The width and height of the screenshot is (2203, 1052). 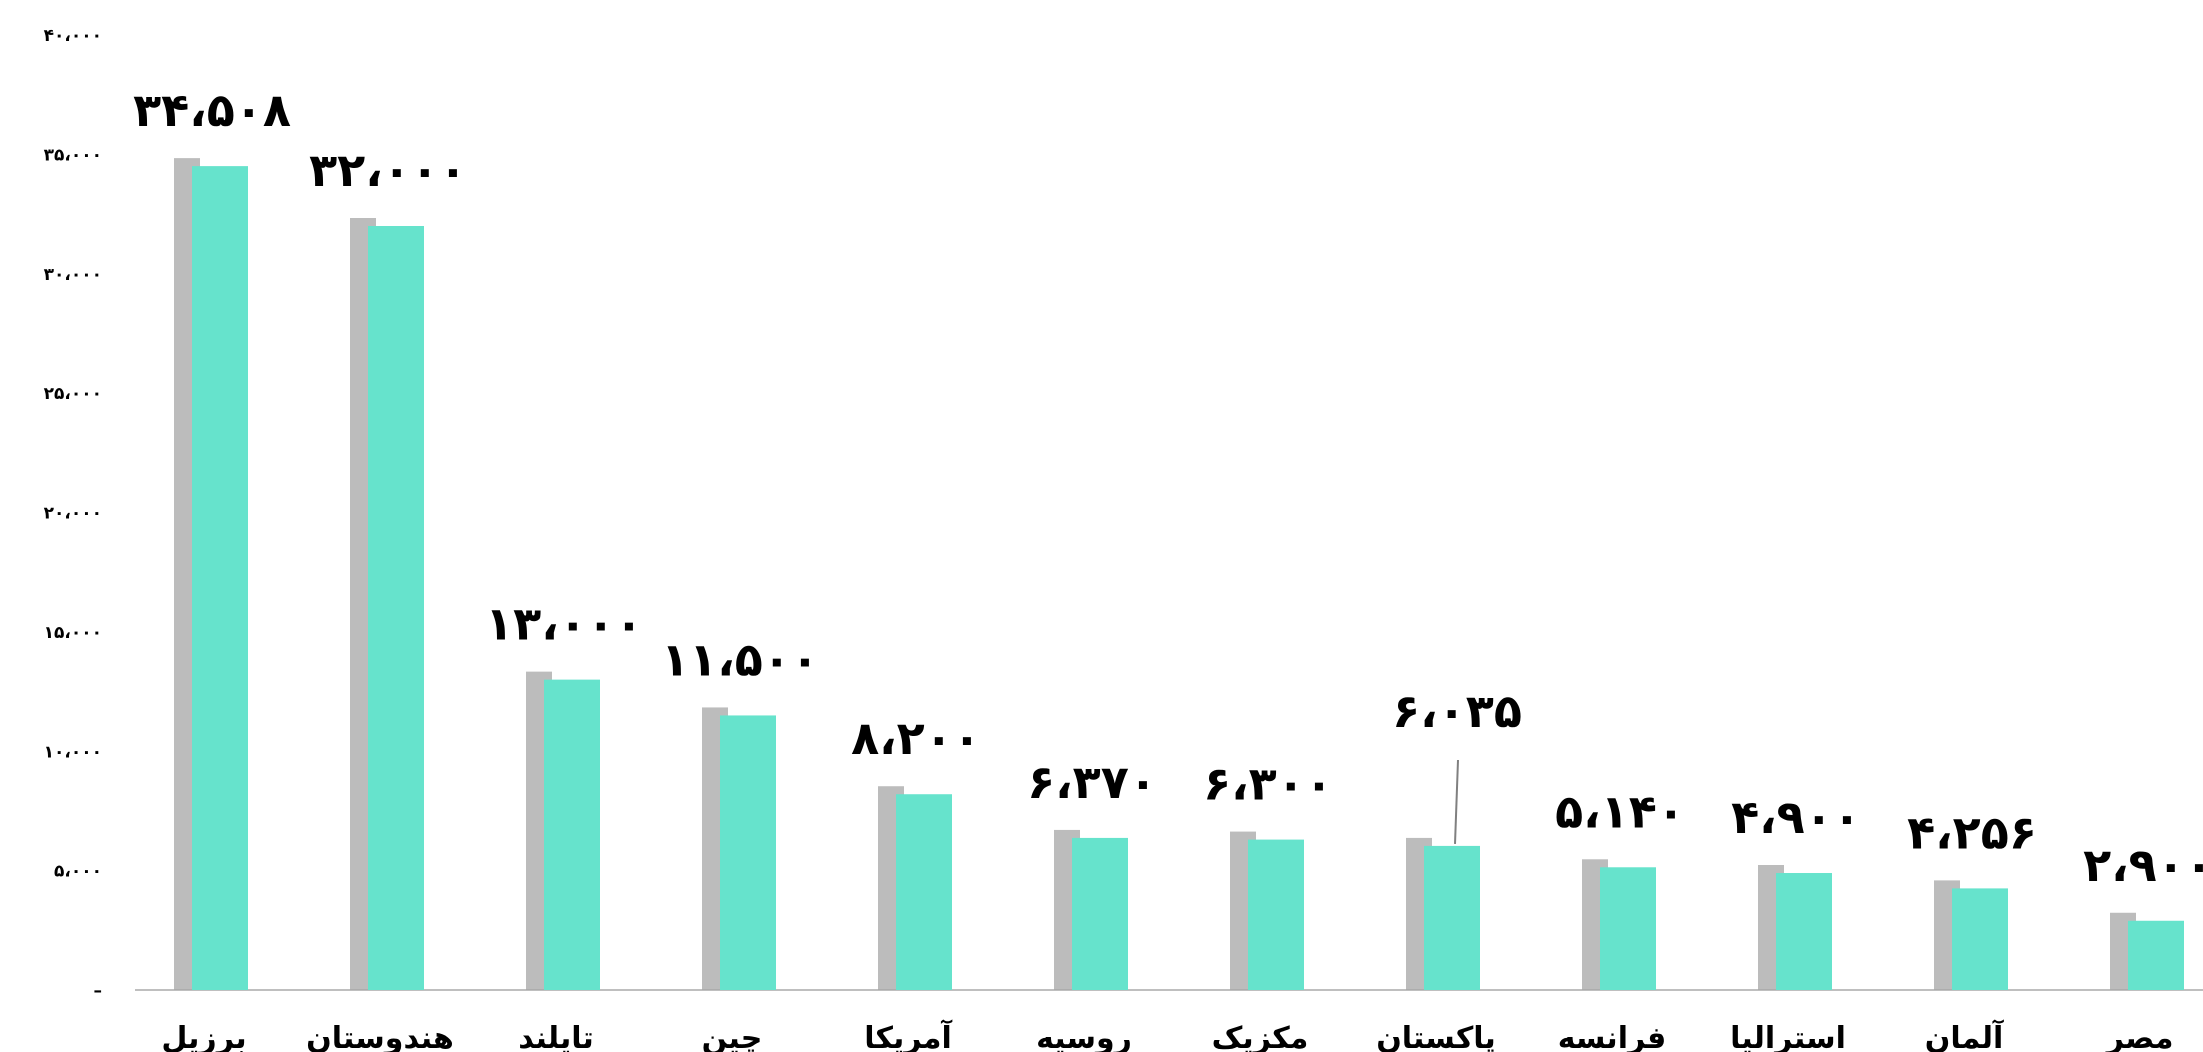 I want to click on x-category-label: چین, so click(x=732, y=1036).